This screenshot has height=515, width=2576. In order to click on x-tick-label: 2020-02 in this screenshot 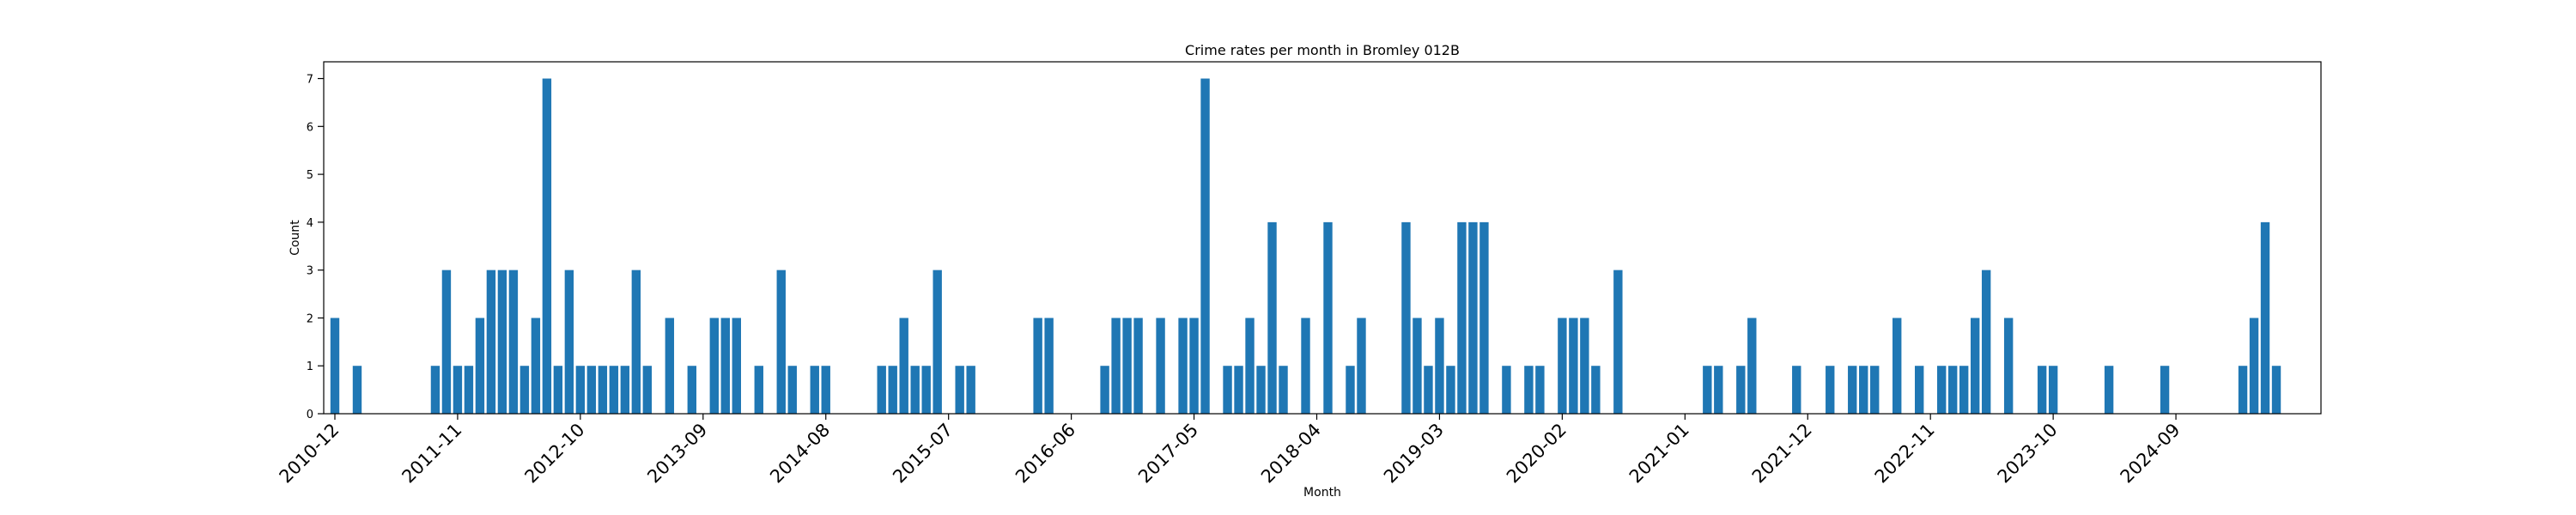, I will do `click(1537, 454)`.